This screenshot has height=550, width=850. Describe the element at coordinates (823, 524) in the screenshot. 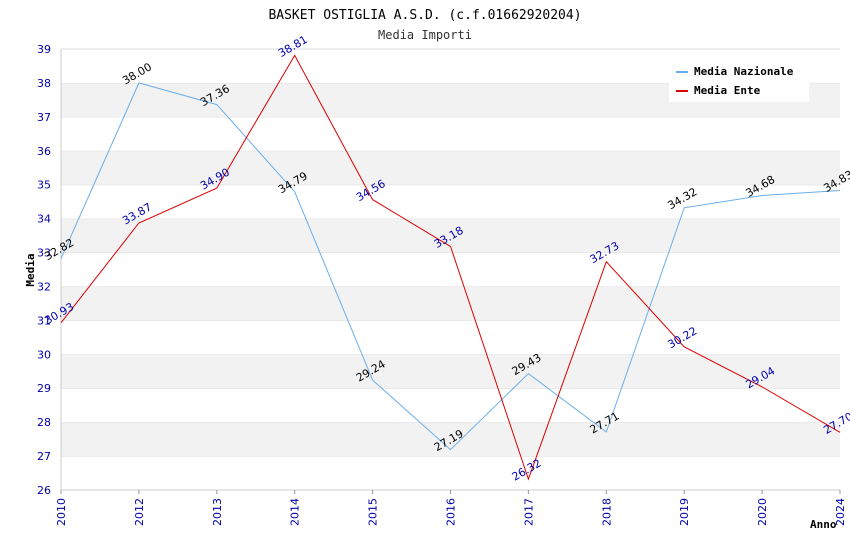

I see `x-axis-label: Anno` at that location.